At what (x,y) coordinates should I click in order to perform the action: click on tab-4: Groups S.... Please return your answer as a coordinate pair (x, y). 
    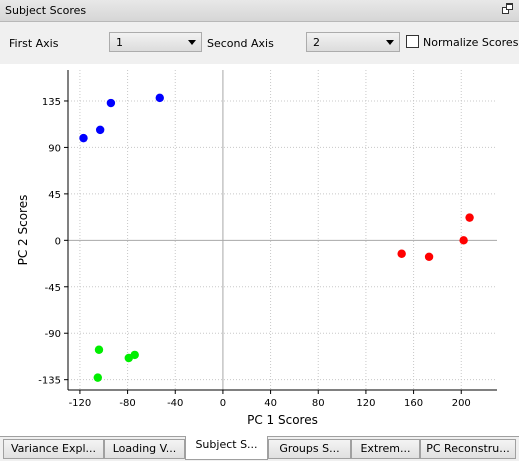
    Looking at the image, I should click on (309, 449).